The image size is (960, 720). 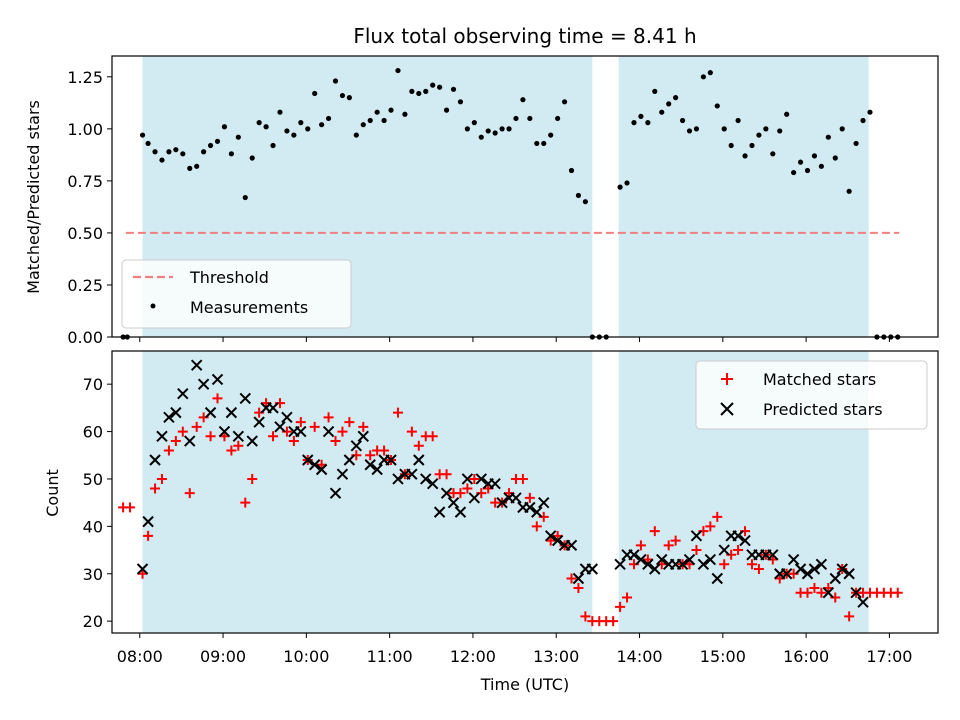 What do you see at coordinates (811, 395) in the screenshot?
I see `bottom-legend: Matched stars Predicted stars` at bounding box center [811, 395].